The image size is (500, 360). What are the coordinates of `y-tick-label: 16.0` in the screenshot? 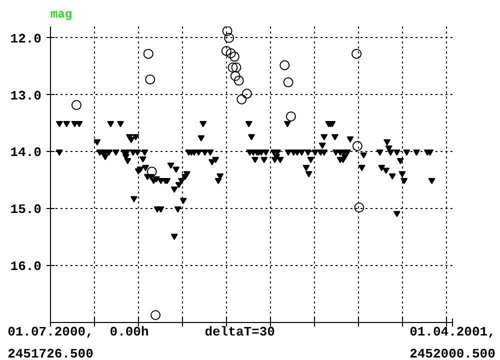 It's located at (26, 266).